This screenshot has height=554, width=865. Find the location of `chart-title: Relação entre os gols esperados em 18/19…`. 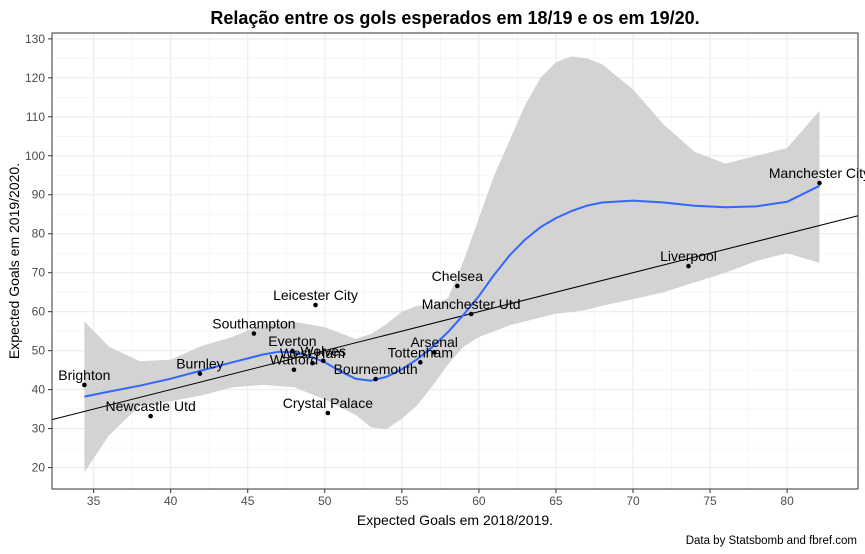

chart-title: Relação entre os gols esperados em 18/19… is located at coordinates (454, 18).